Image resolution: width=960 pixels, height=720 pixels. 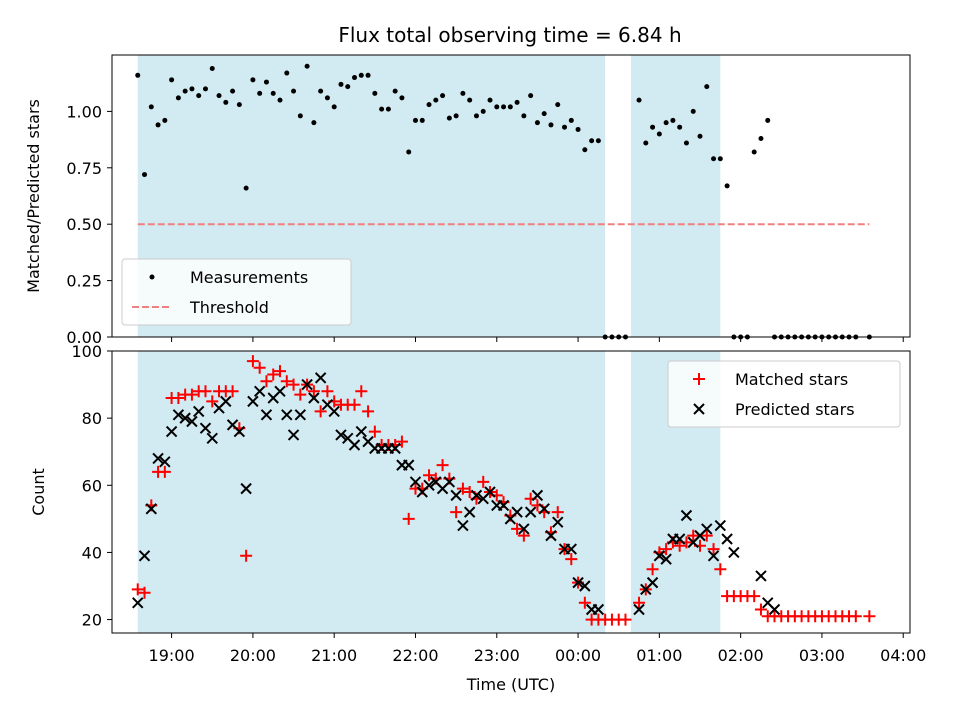 I want to click on top-legend: Measurements Threshold, so click(x=236, y=292).